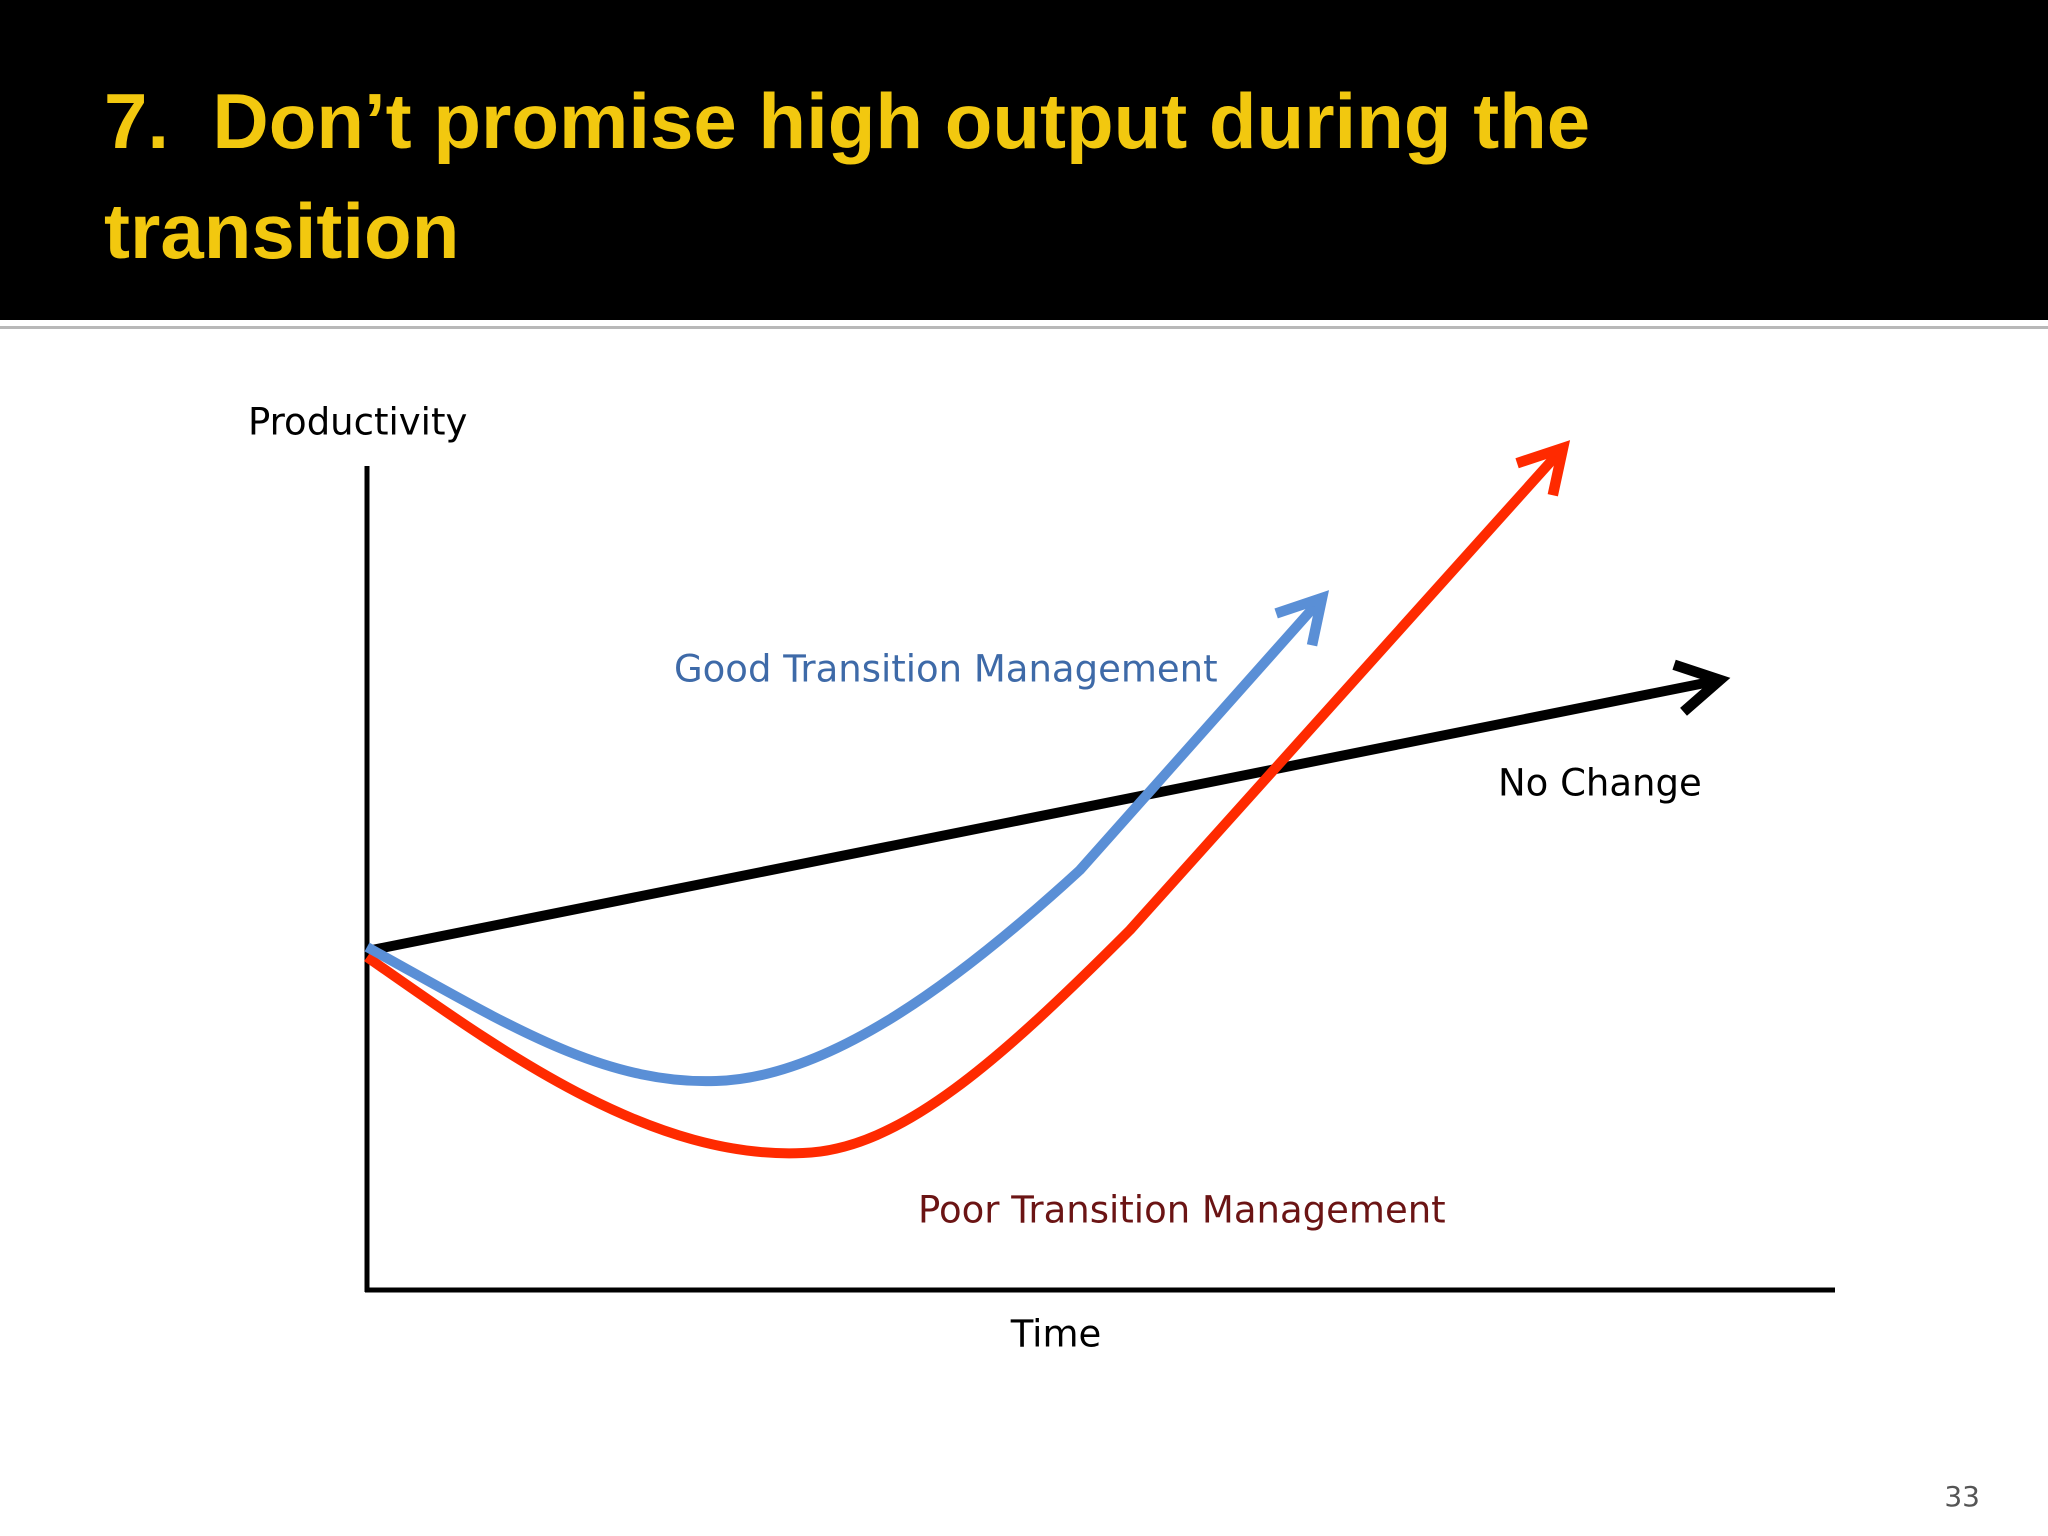  Describe the element at coordinates (1962, 1496) in the screenshot. I see `page-number: 33` at that location.